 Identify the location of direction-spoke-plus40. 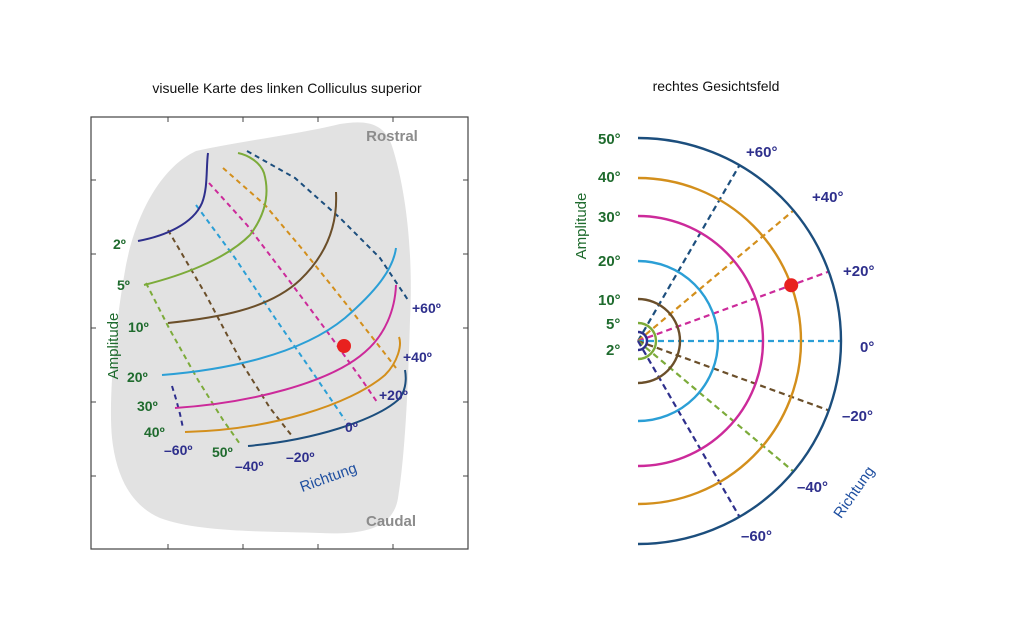
(716, 275).